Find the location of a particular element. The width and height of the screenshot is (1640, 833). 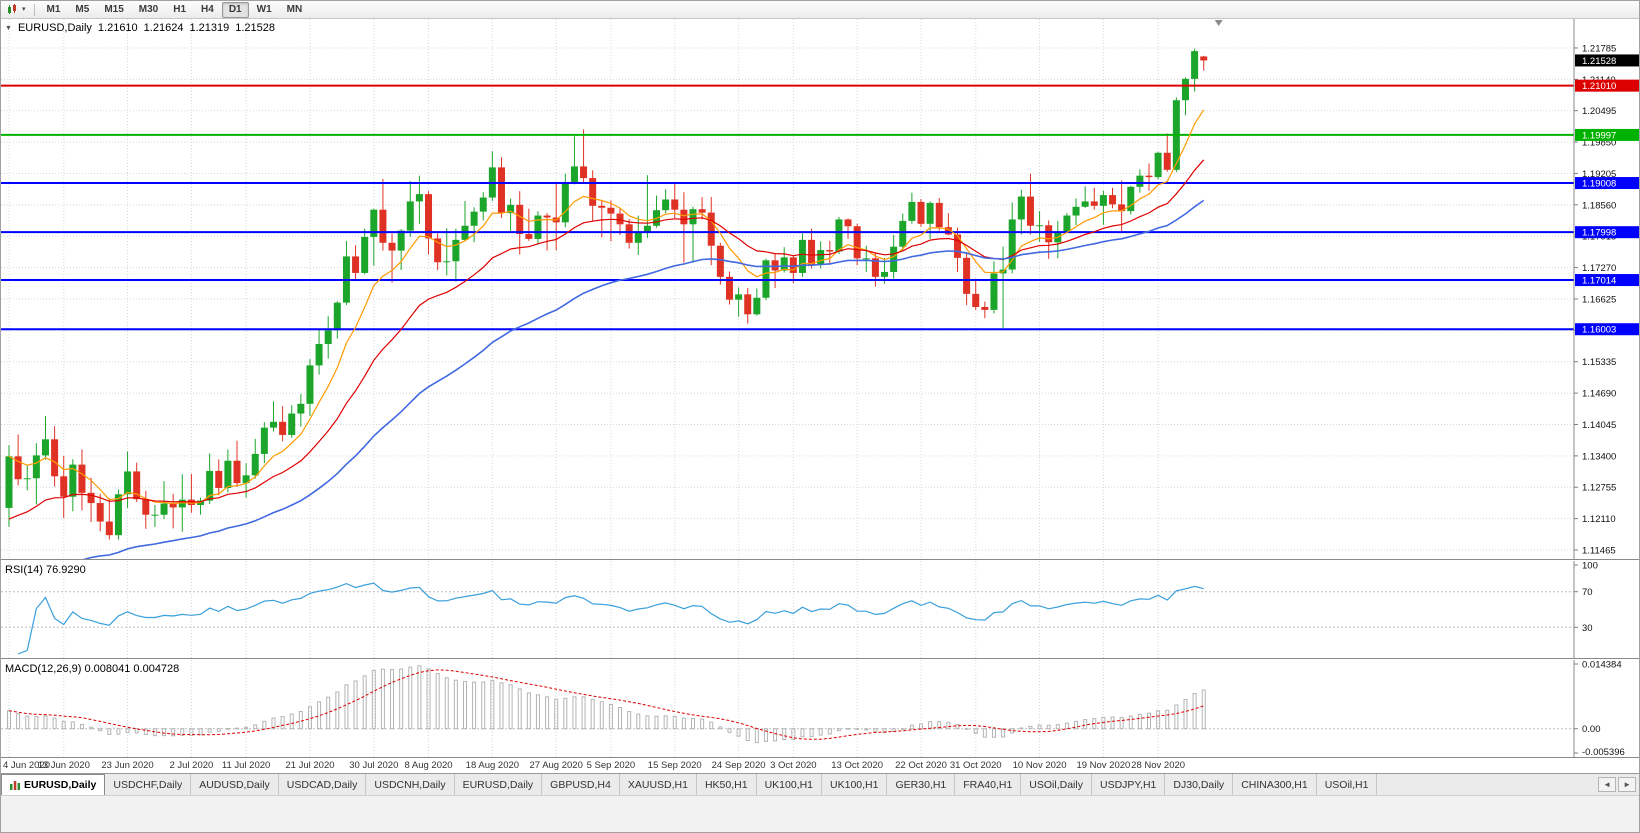

rsi-axis: 100 70 30 is located at coordinates (1586, 597).